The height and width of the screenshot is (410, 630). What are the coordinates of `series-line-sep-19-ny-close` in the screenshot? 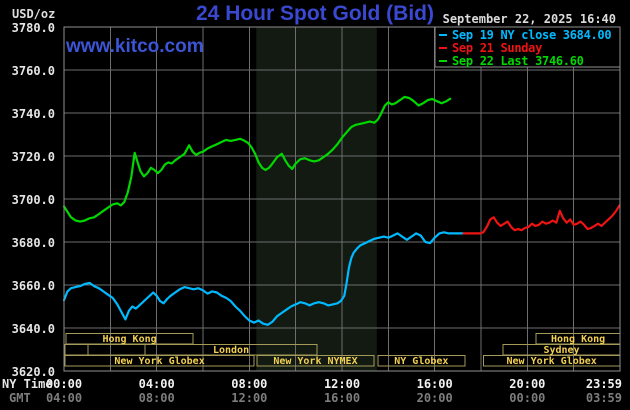 It's located at (263, 278).